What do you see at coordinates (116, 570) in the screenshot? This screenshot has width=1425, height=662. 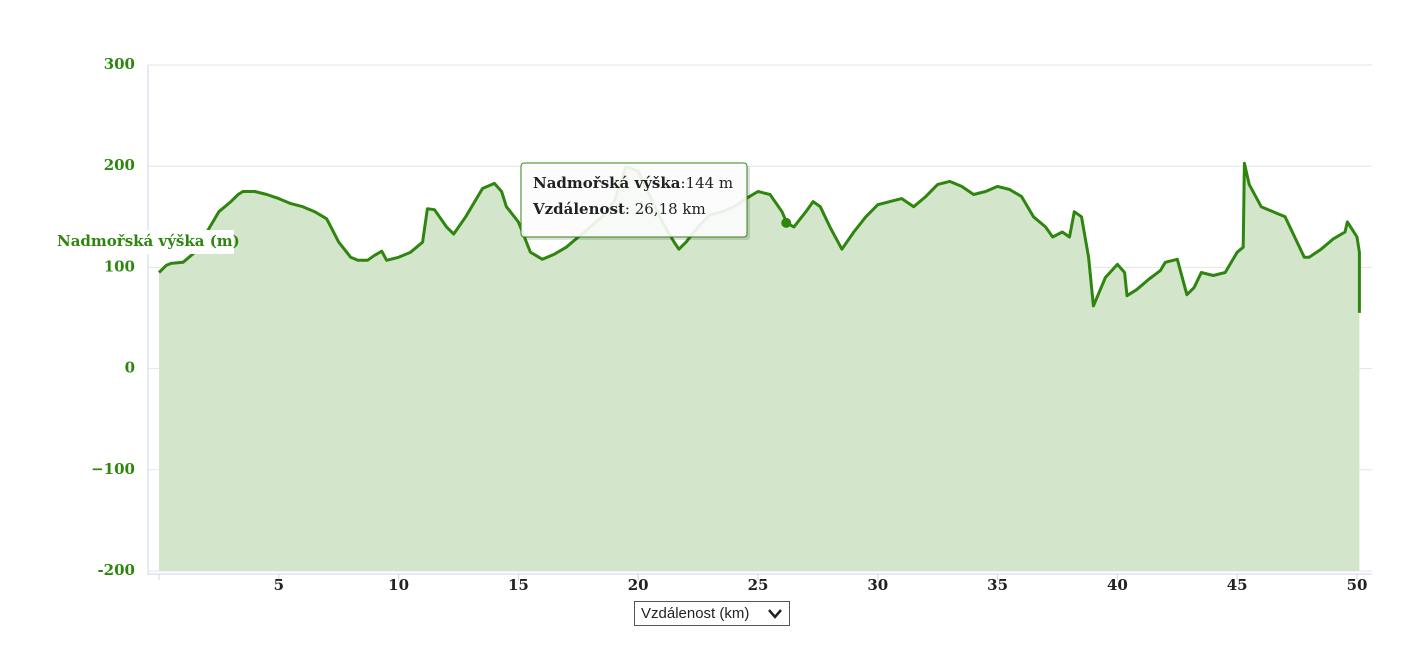 I see `y-tick-label: -200` at bounding box center [116, 570].